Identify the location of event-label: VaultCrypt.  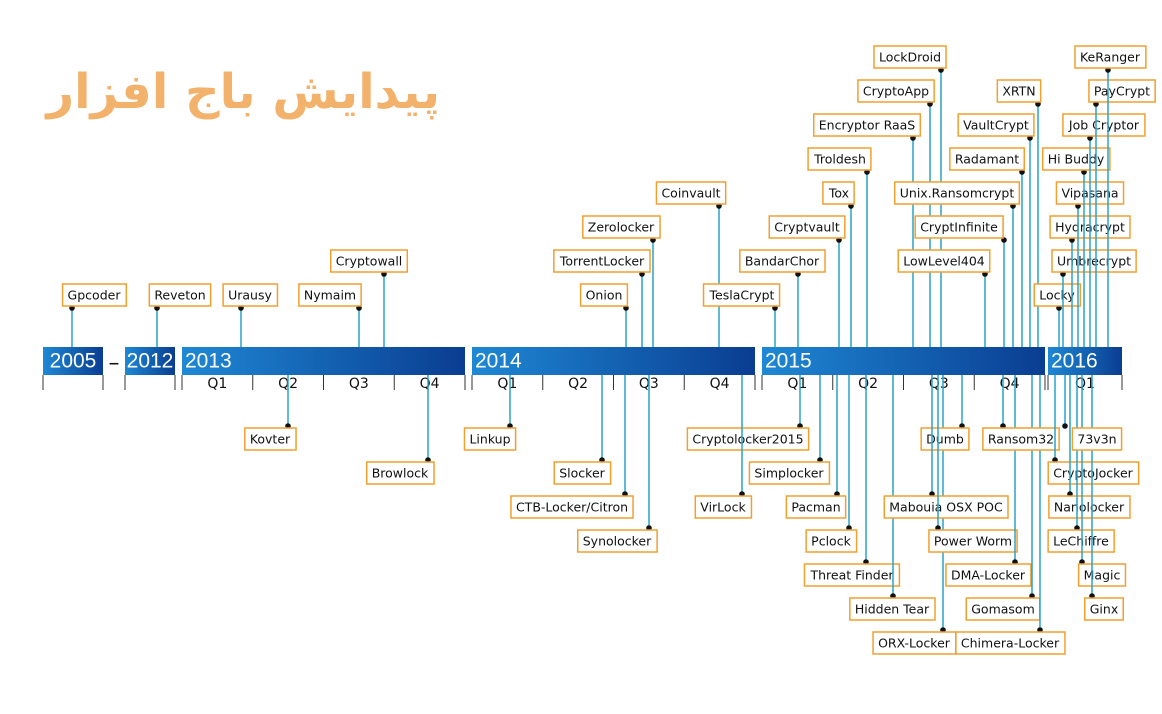
(996, 125).